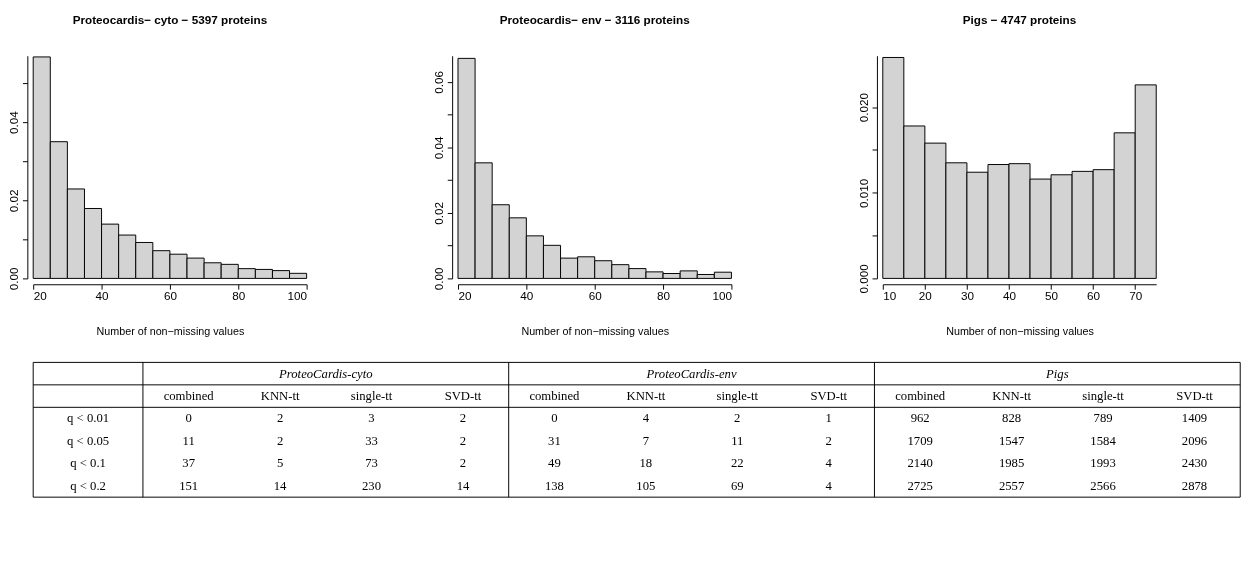  Describe the element at coordinates (646, 440) in the screenshot. I see `text: 7` at that location.